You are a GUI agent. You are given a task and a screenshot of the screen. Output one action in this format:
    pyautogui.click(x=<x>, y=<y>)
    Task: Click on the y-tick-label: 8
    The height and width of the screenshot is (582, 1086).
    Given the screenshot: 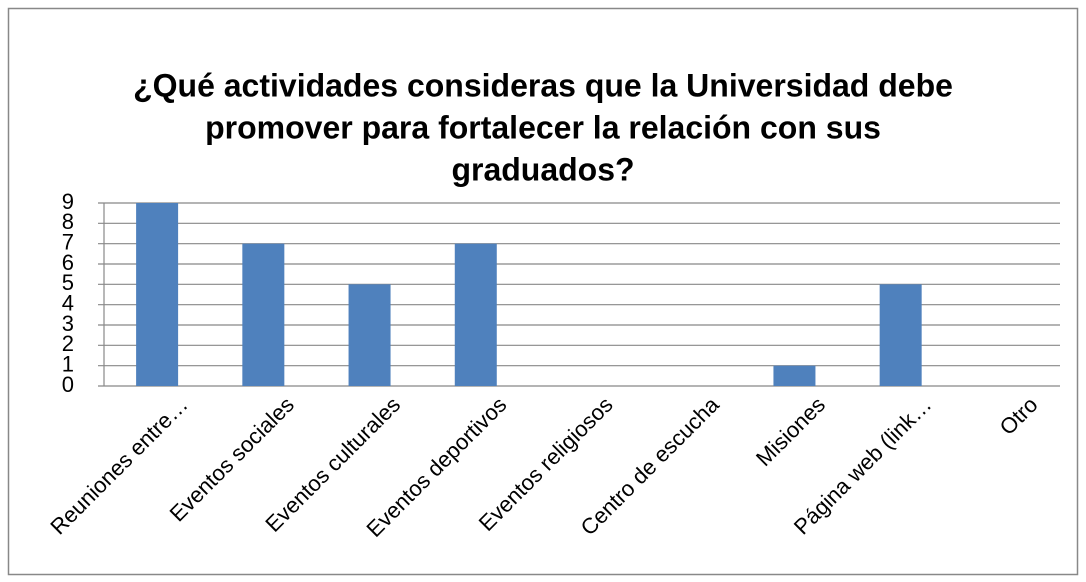 What is the action you would take?
    pyautogui.click(x=68, y=221)
    